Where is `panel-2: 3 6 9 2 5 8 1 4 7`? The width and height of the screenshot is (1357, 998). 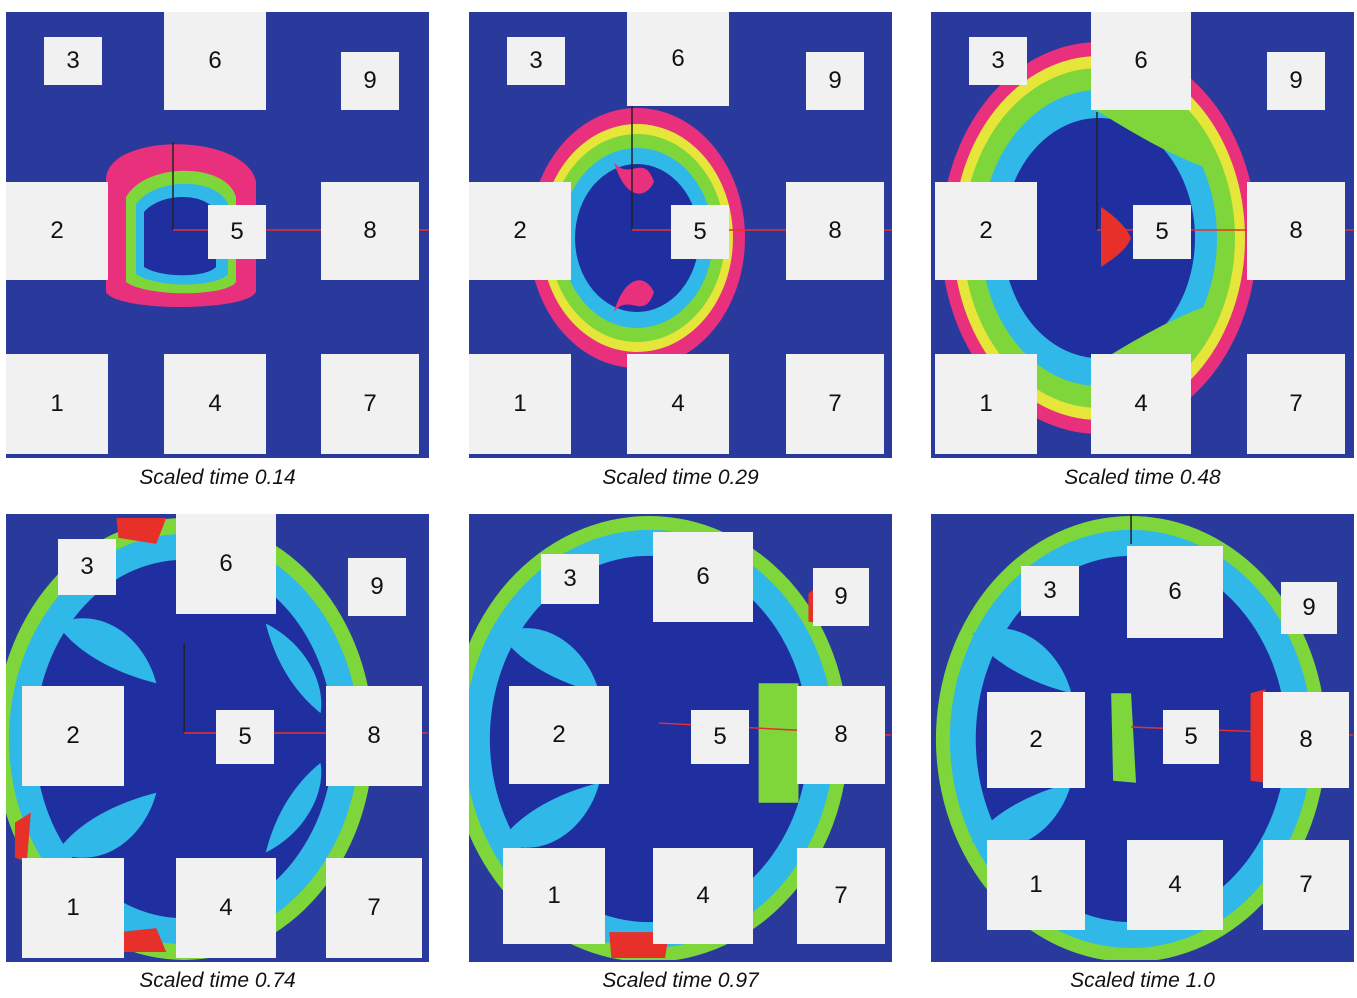 panel-2: 3 6 9 2 5 8 1 4 7 is located at coordinates (680, 235).